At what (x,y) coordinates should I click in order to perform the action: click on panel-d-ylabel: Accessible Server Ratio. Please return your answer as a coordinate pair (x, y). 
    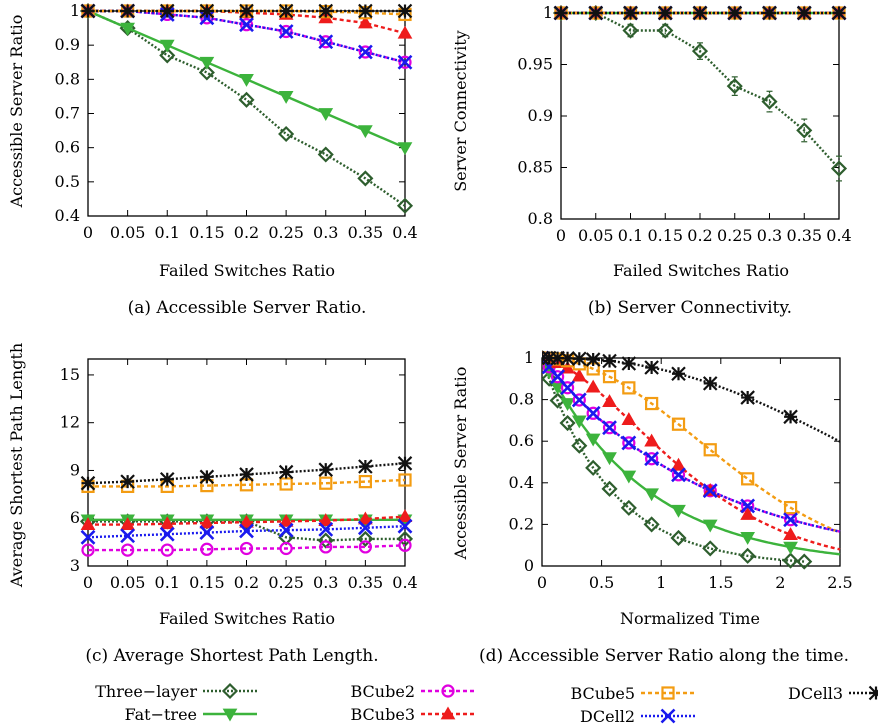
    Looking at the image, I should click on (460, 464).